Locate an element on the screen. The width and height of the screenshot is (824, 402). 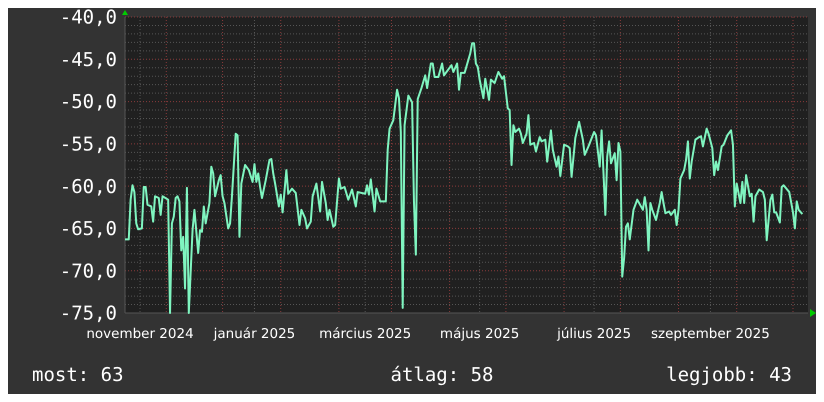
x-tick-label: május 2025 is located at coordinates (480, 334).